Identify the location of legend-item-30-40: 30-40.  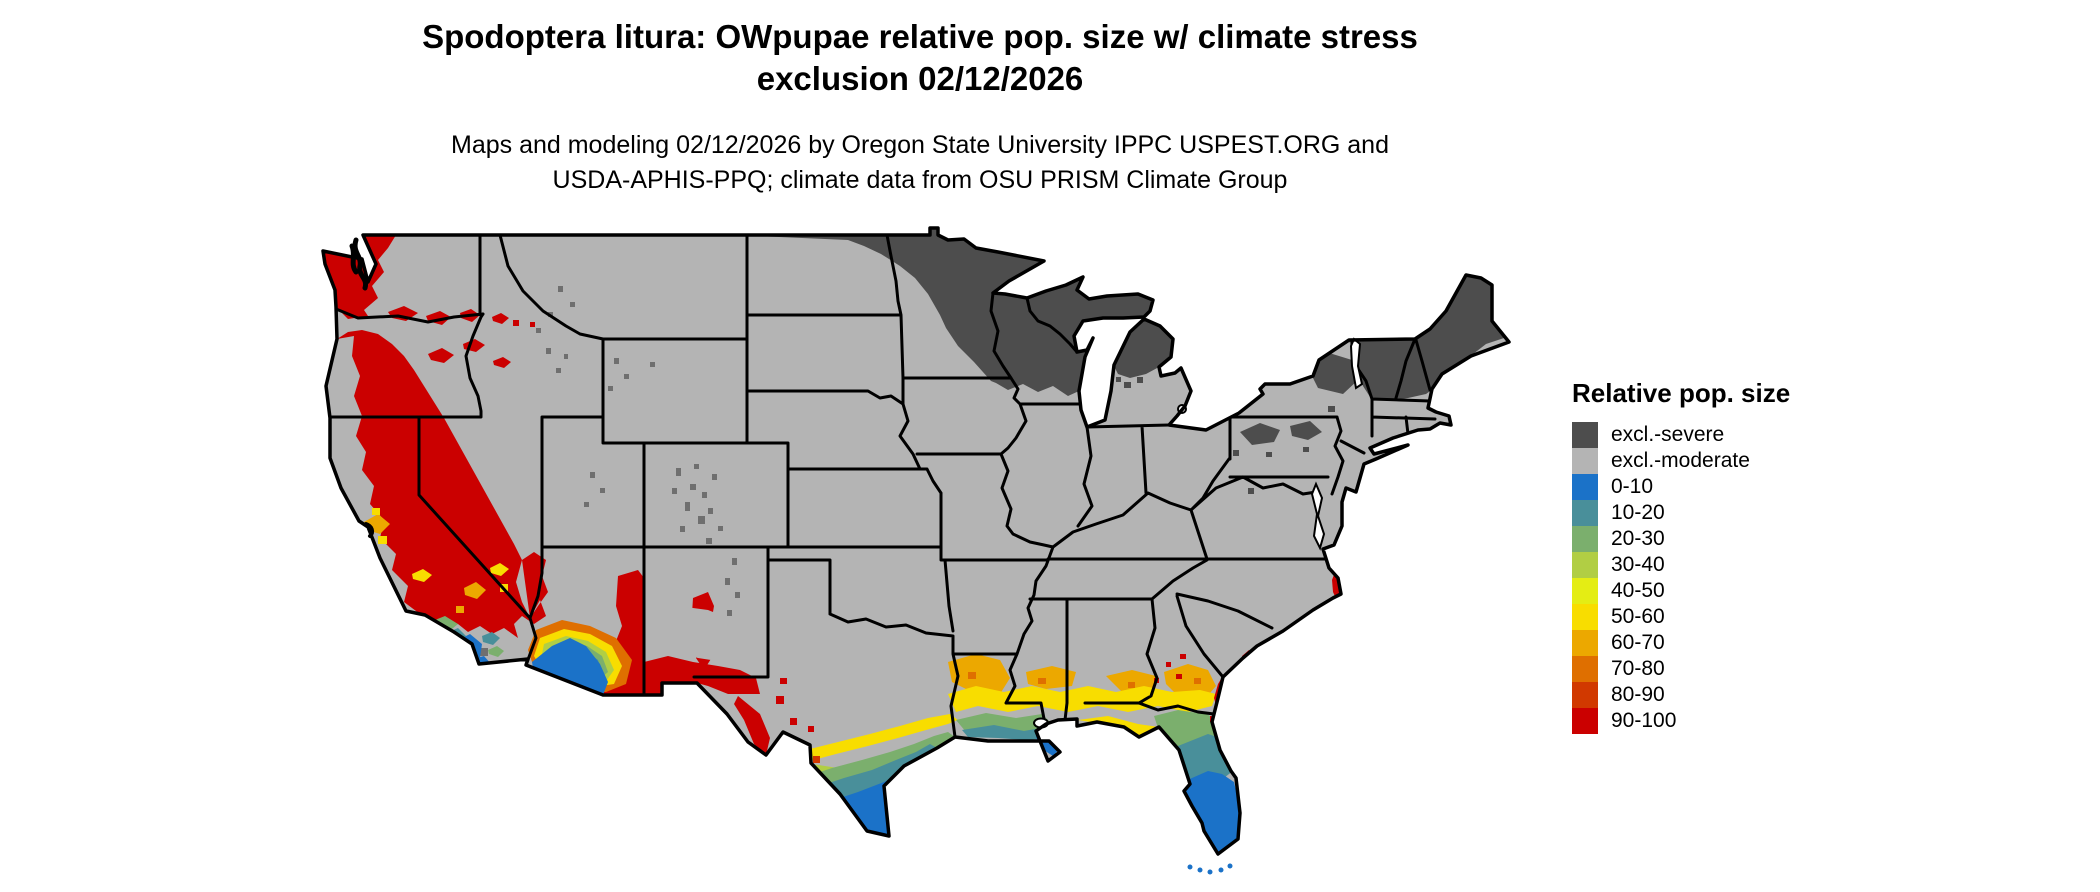
(1722, 565).